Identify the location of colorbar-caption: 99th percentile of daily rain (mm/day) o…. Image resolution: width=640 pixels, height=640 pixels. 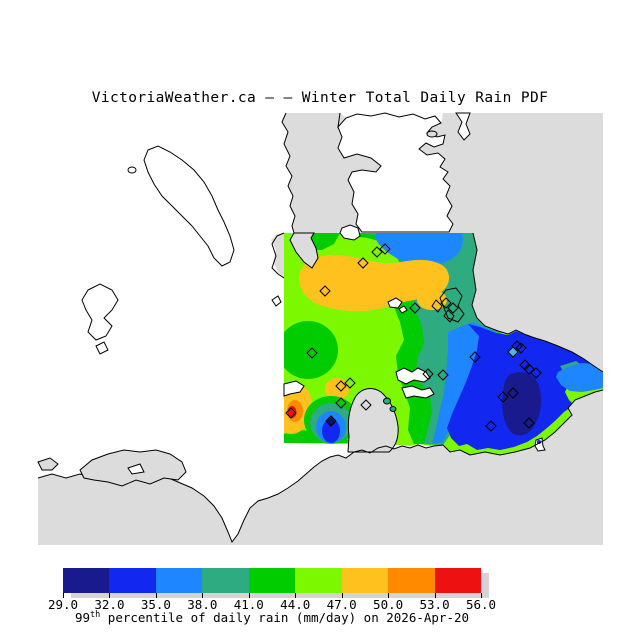
(272, 618).